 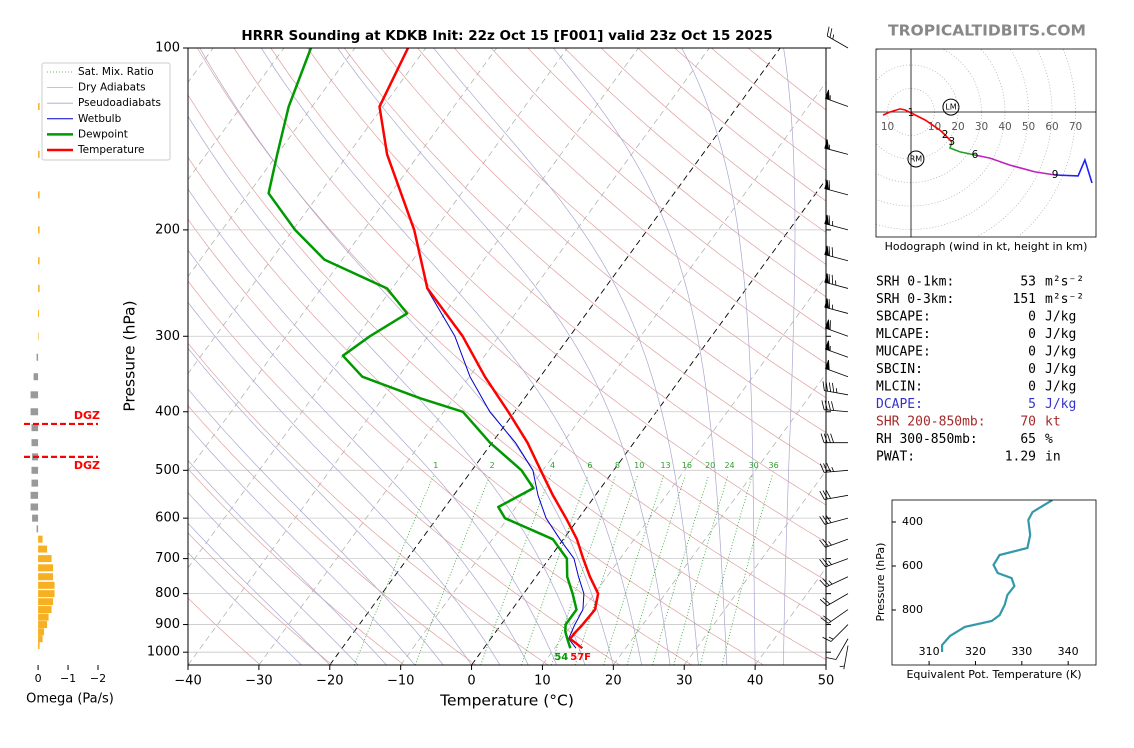 What do you see at coordinates (499, 439) in the screenshot?
I see `profile-line` at bounding box center [499, 439].